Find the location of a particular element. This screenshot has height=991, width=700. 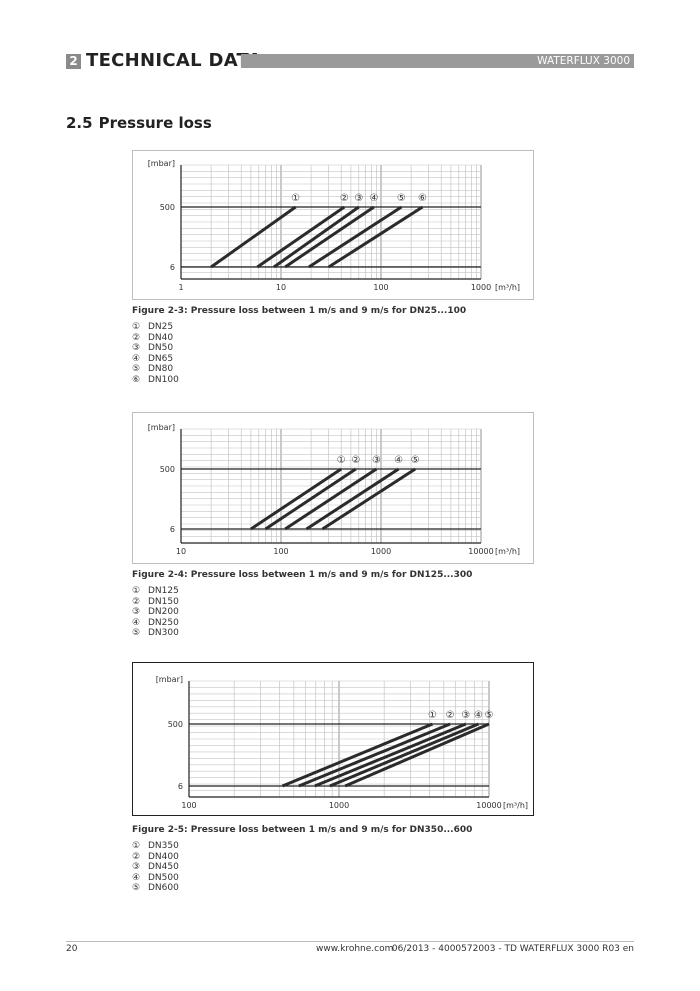

legend-item: ④ DN500 is located at coordinates (155, 878).